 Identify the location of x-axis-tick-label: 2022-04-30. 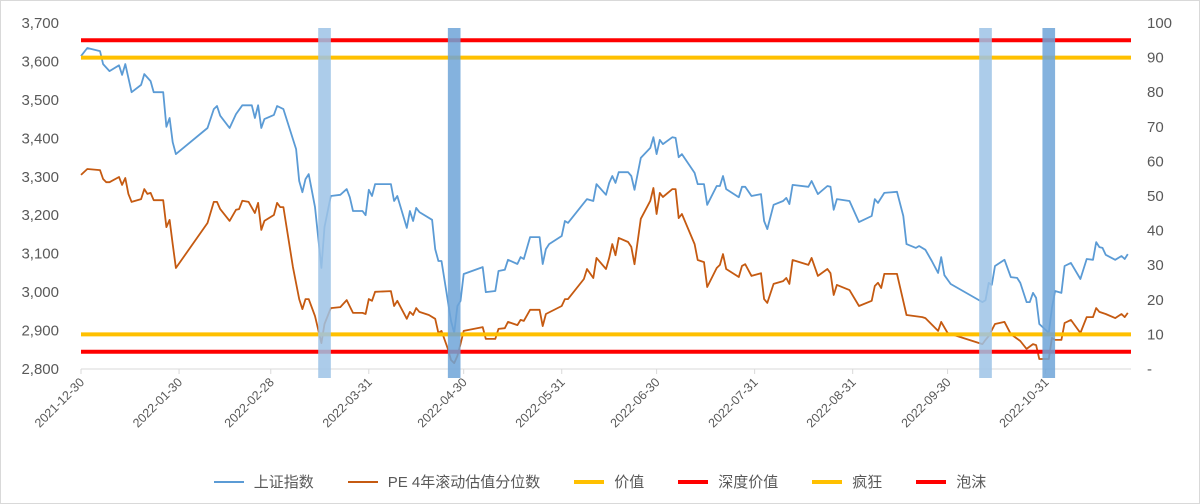
(442, 402).